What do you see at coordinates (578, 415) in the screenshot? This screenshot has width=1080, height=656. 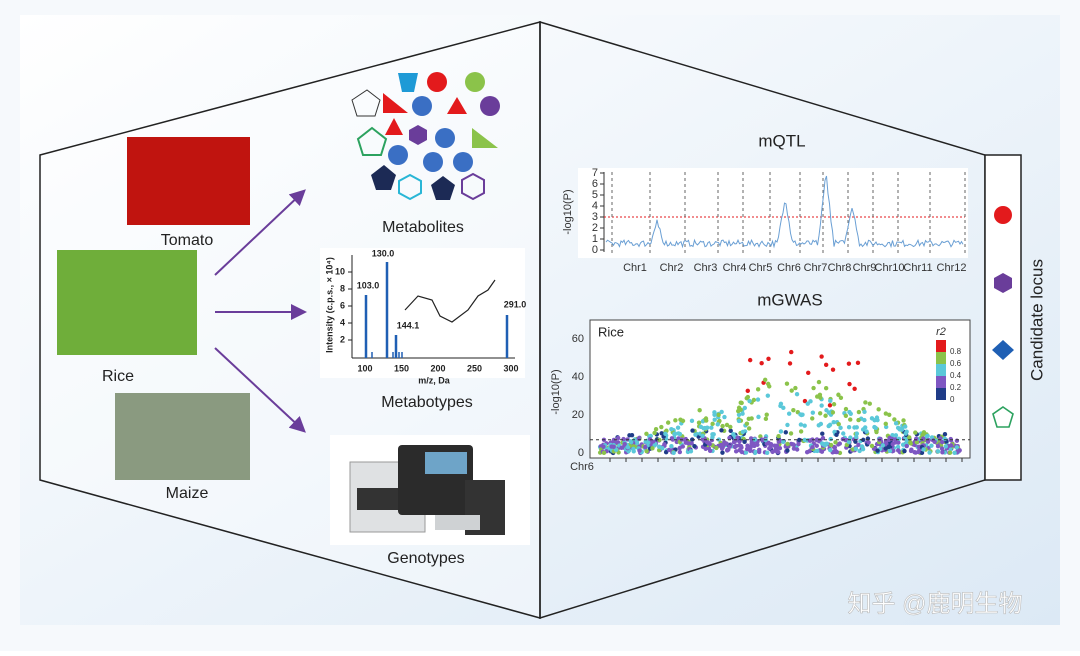 I see `y-tick-label: 20` at bounding box center [578, 415].